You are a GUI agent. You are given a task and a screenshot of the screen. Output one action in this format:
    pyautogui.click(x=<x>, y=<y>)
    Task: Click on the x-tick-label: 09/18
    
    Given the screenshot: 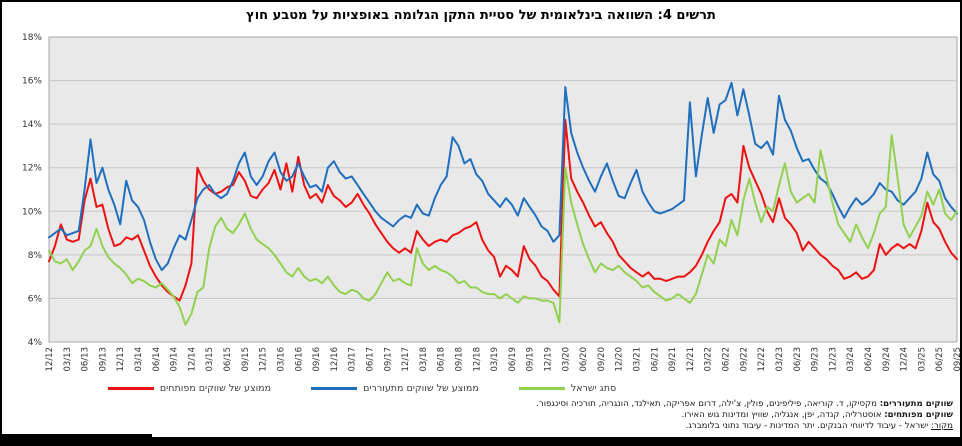 What is the action you would take?
    pyautogui.click(x=459, y=359)
    